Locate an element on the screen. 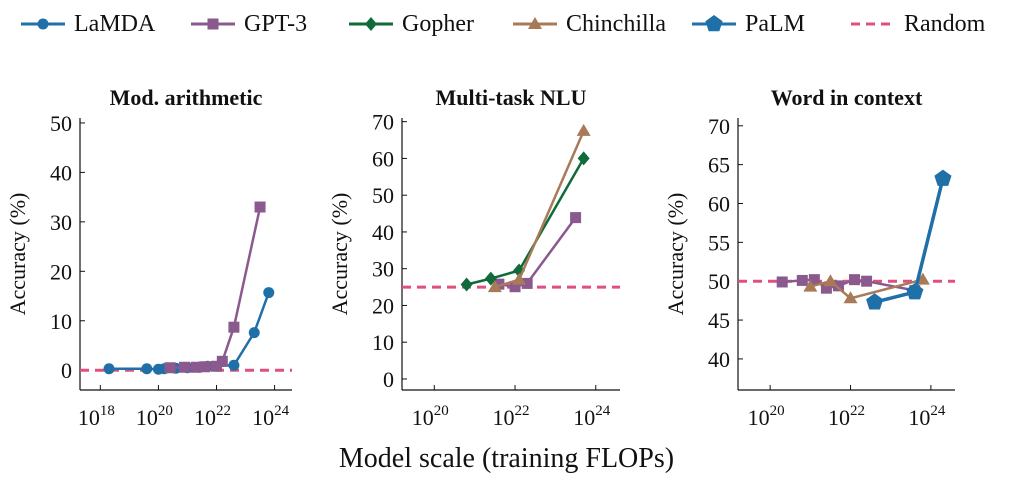 This screenshot has height=487, width=1013. panel-title: Word in context is located at coordinates (847, 97).